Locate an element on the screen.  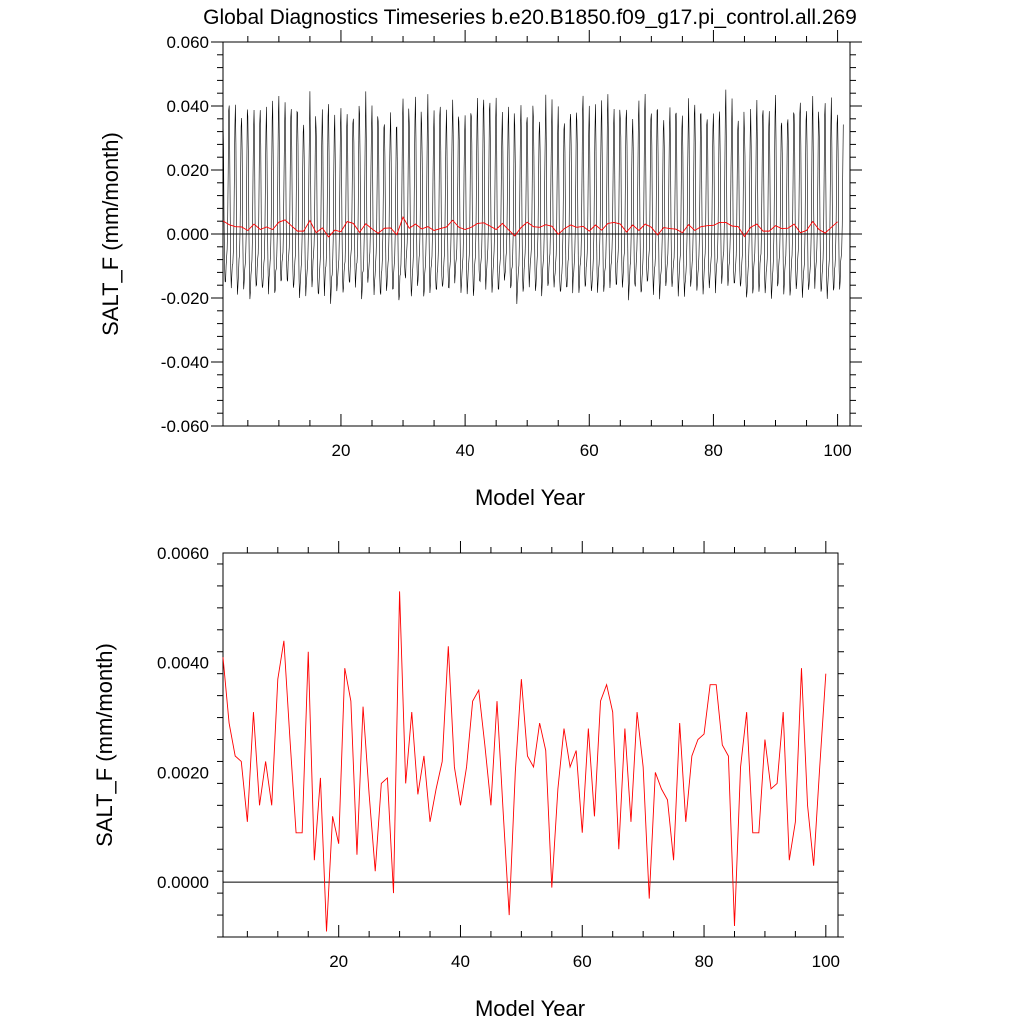
monthly-values-line is located at coordinates (533, 196).